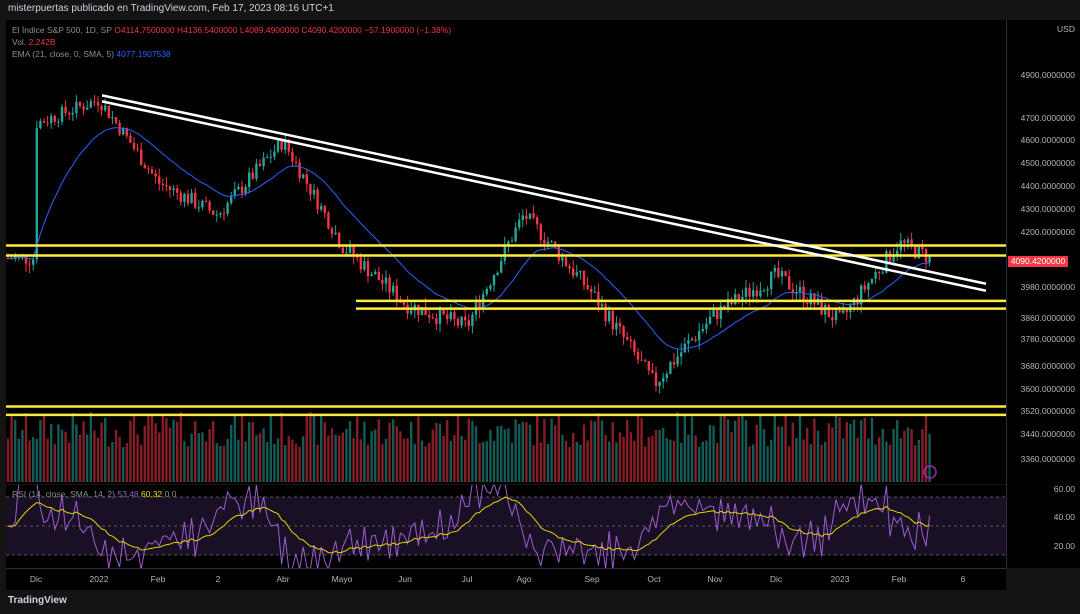 The image size is (1080, 614). I want to click on rsi-pane, so click(506, 526).